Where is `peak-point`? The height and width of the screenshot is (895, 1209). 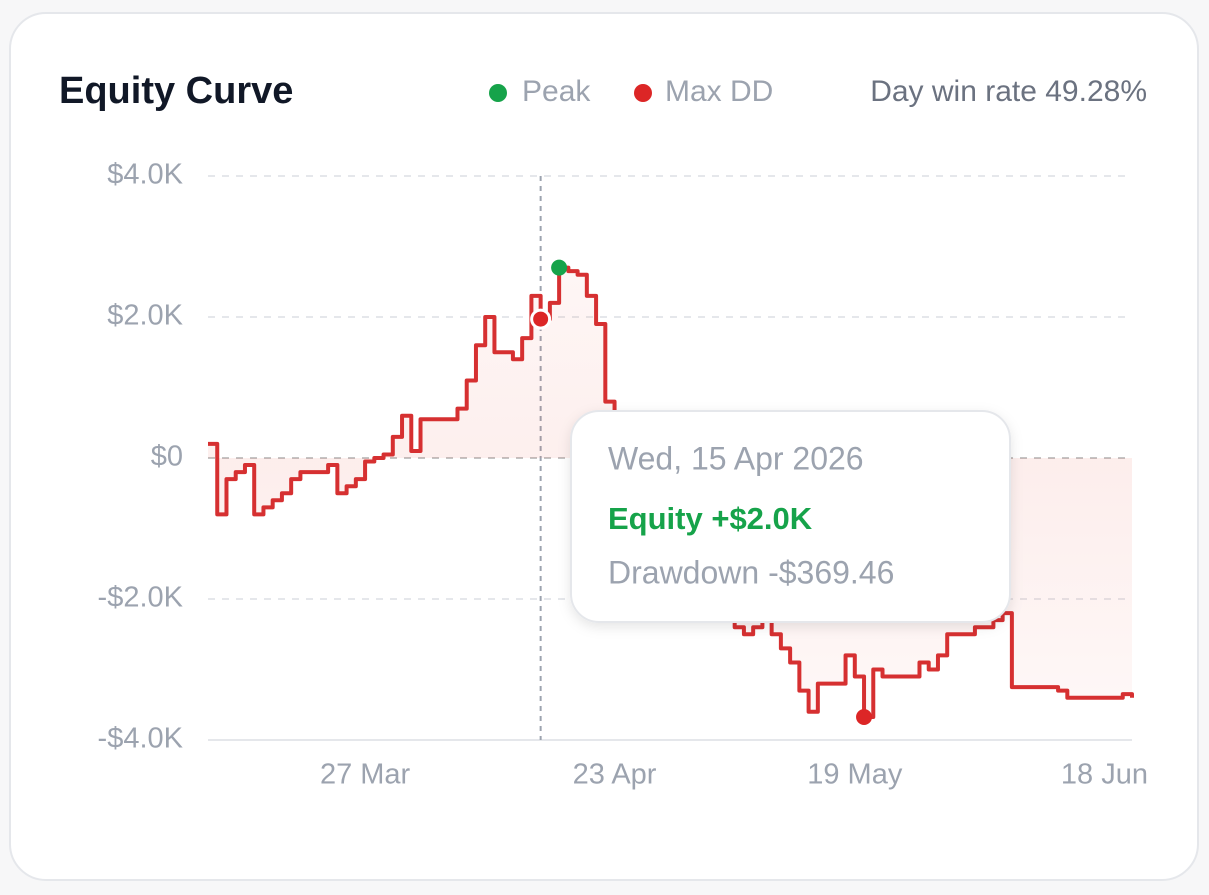 peak-point is located at coordinates (559, 267).